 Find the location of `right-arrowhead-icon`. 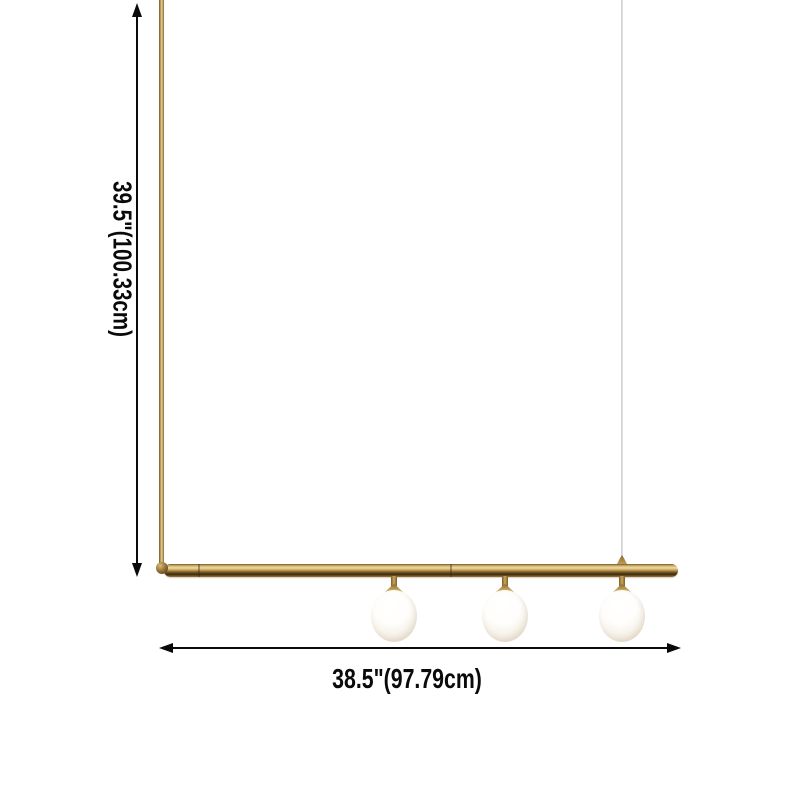

right-arrowhead-icon is located at coordinates (674, 648).